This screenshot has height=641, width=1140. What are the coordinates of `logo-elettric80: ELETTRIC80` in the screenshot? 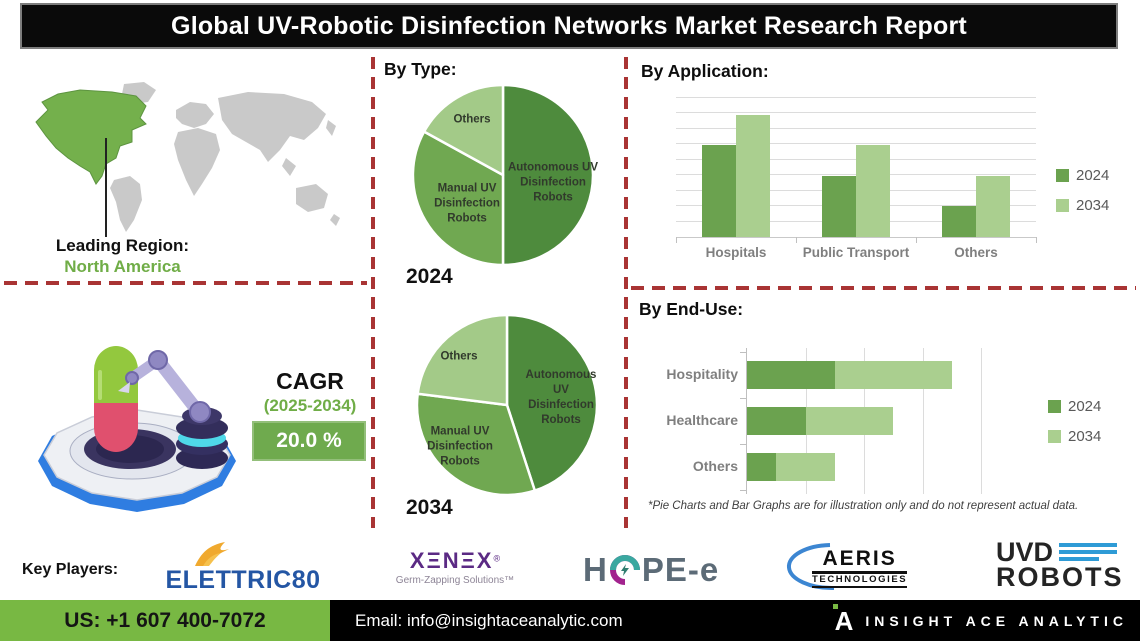 It's located at (243, 568).